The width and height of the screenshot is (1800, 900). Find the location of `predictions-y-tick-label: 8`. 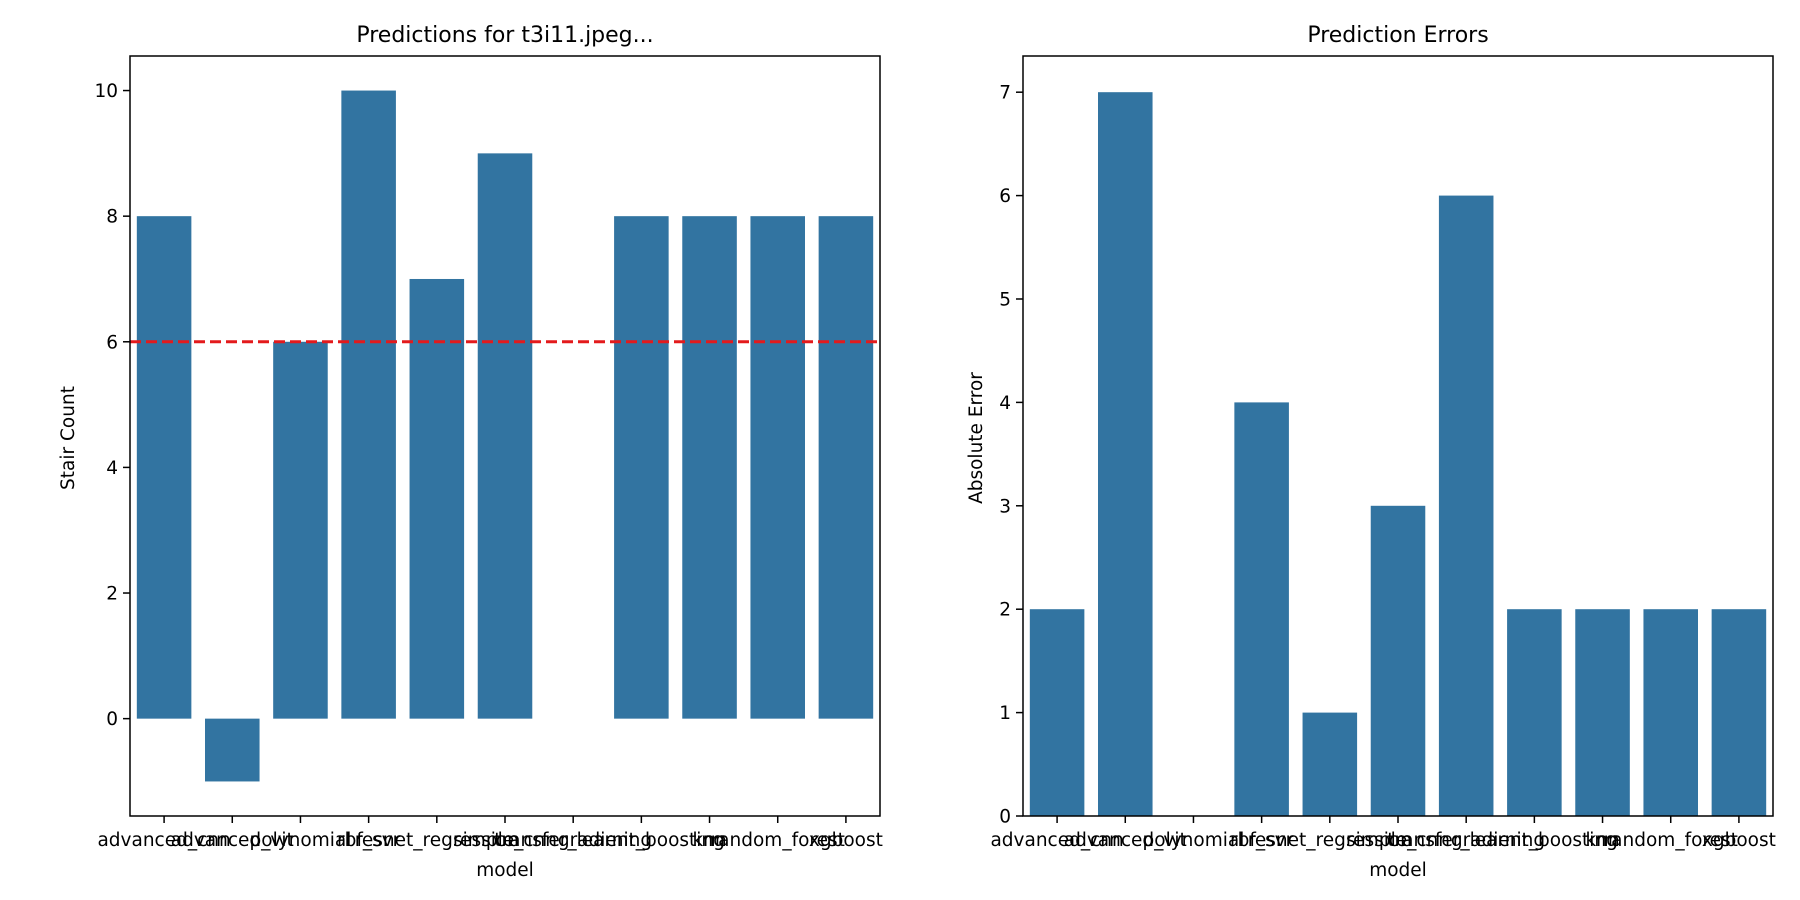

predictions-y-tick-label: 8 is located at coordinates (112, 217).